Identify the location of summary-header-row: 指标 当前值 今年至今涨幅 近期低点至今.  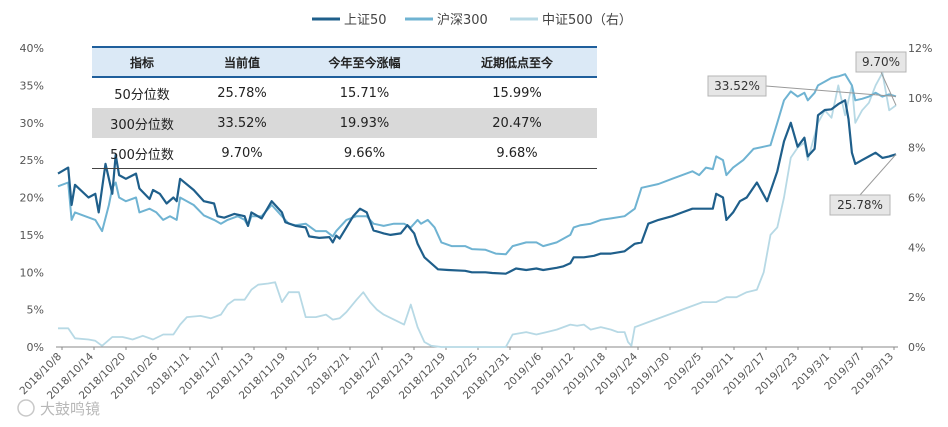
(344, 62).